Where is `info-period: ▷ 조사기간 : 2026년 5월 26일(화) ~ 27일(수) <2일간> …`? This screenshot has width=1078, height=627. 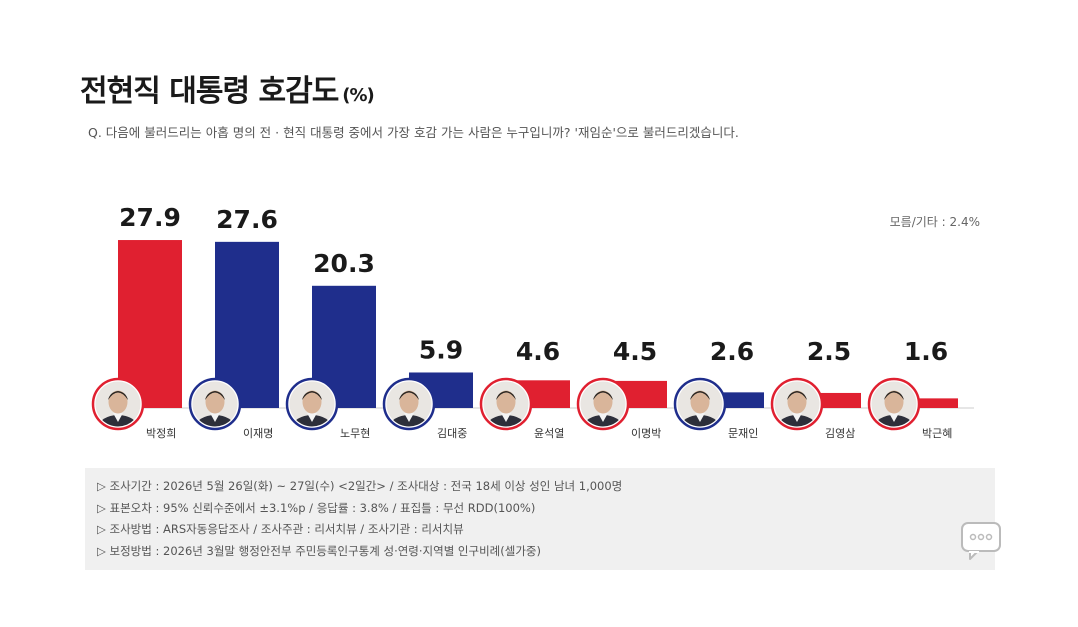 info-period: ▷ 조사기간 : 2026년 5월 26일(화) ~ 27일(수) <2일간> … is located at coordinates (360, 486).